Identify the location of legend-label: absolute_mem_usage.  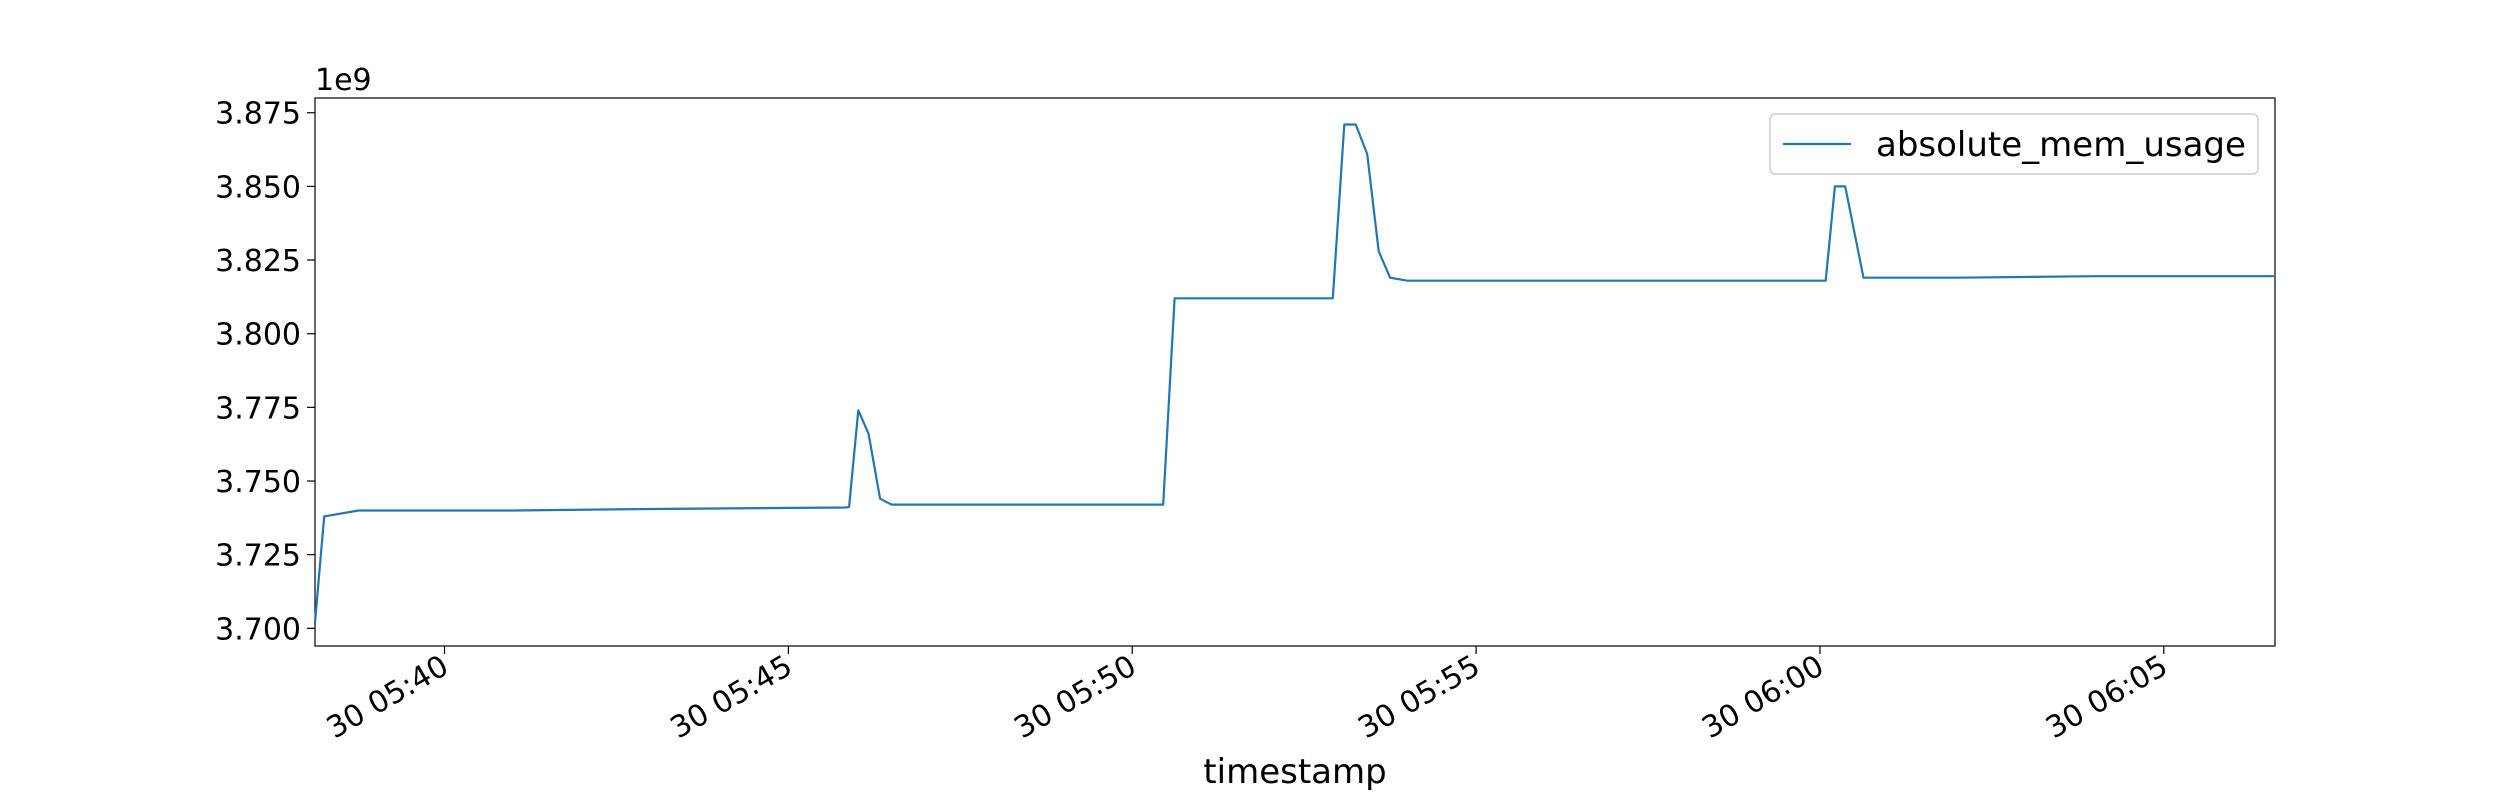
(2061, 145).